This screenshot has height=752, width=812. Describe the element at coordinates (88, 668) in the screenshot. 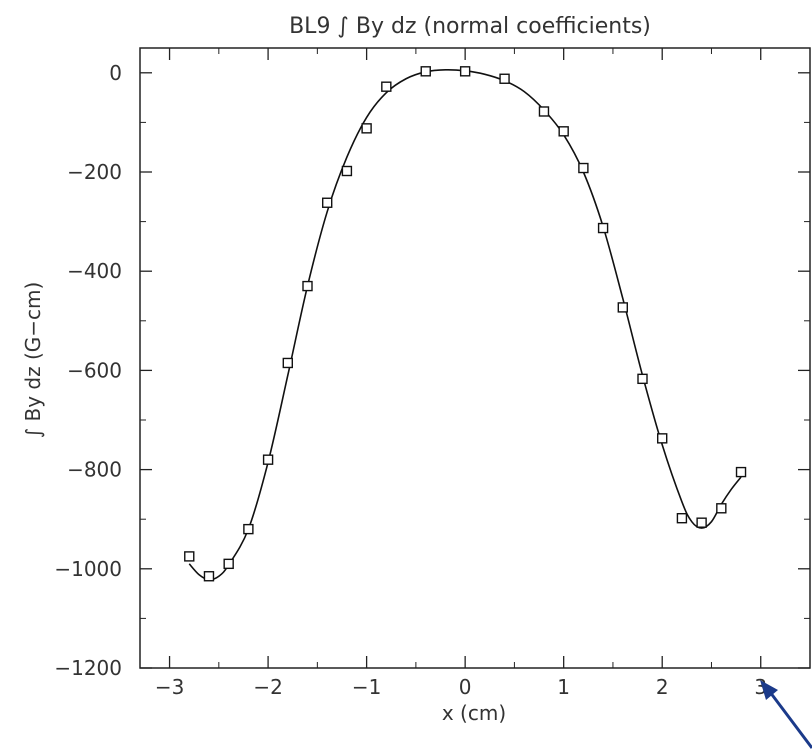

I see `y-tick-label: −1200` at that location.